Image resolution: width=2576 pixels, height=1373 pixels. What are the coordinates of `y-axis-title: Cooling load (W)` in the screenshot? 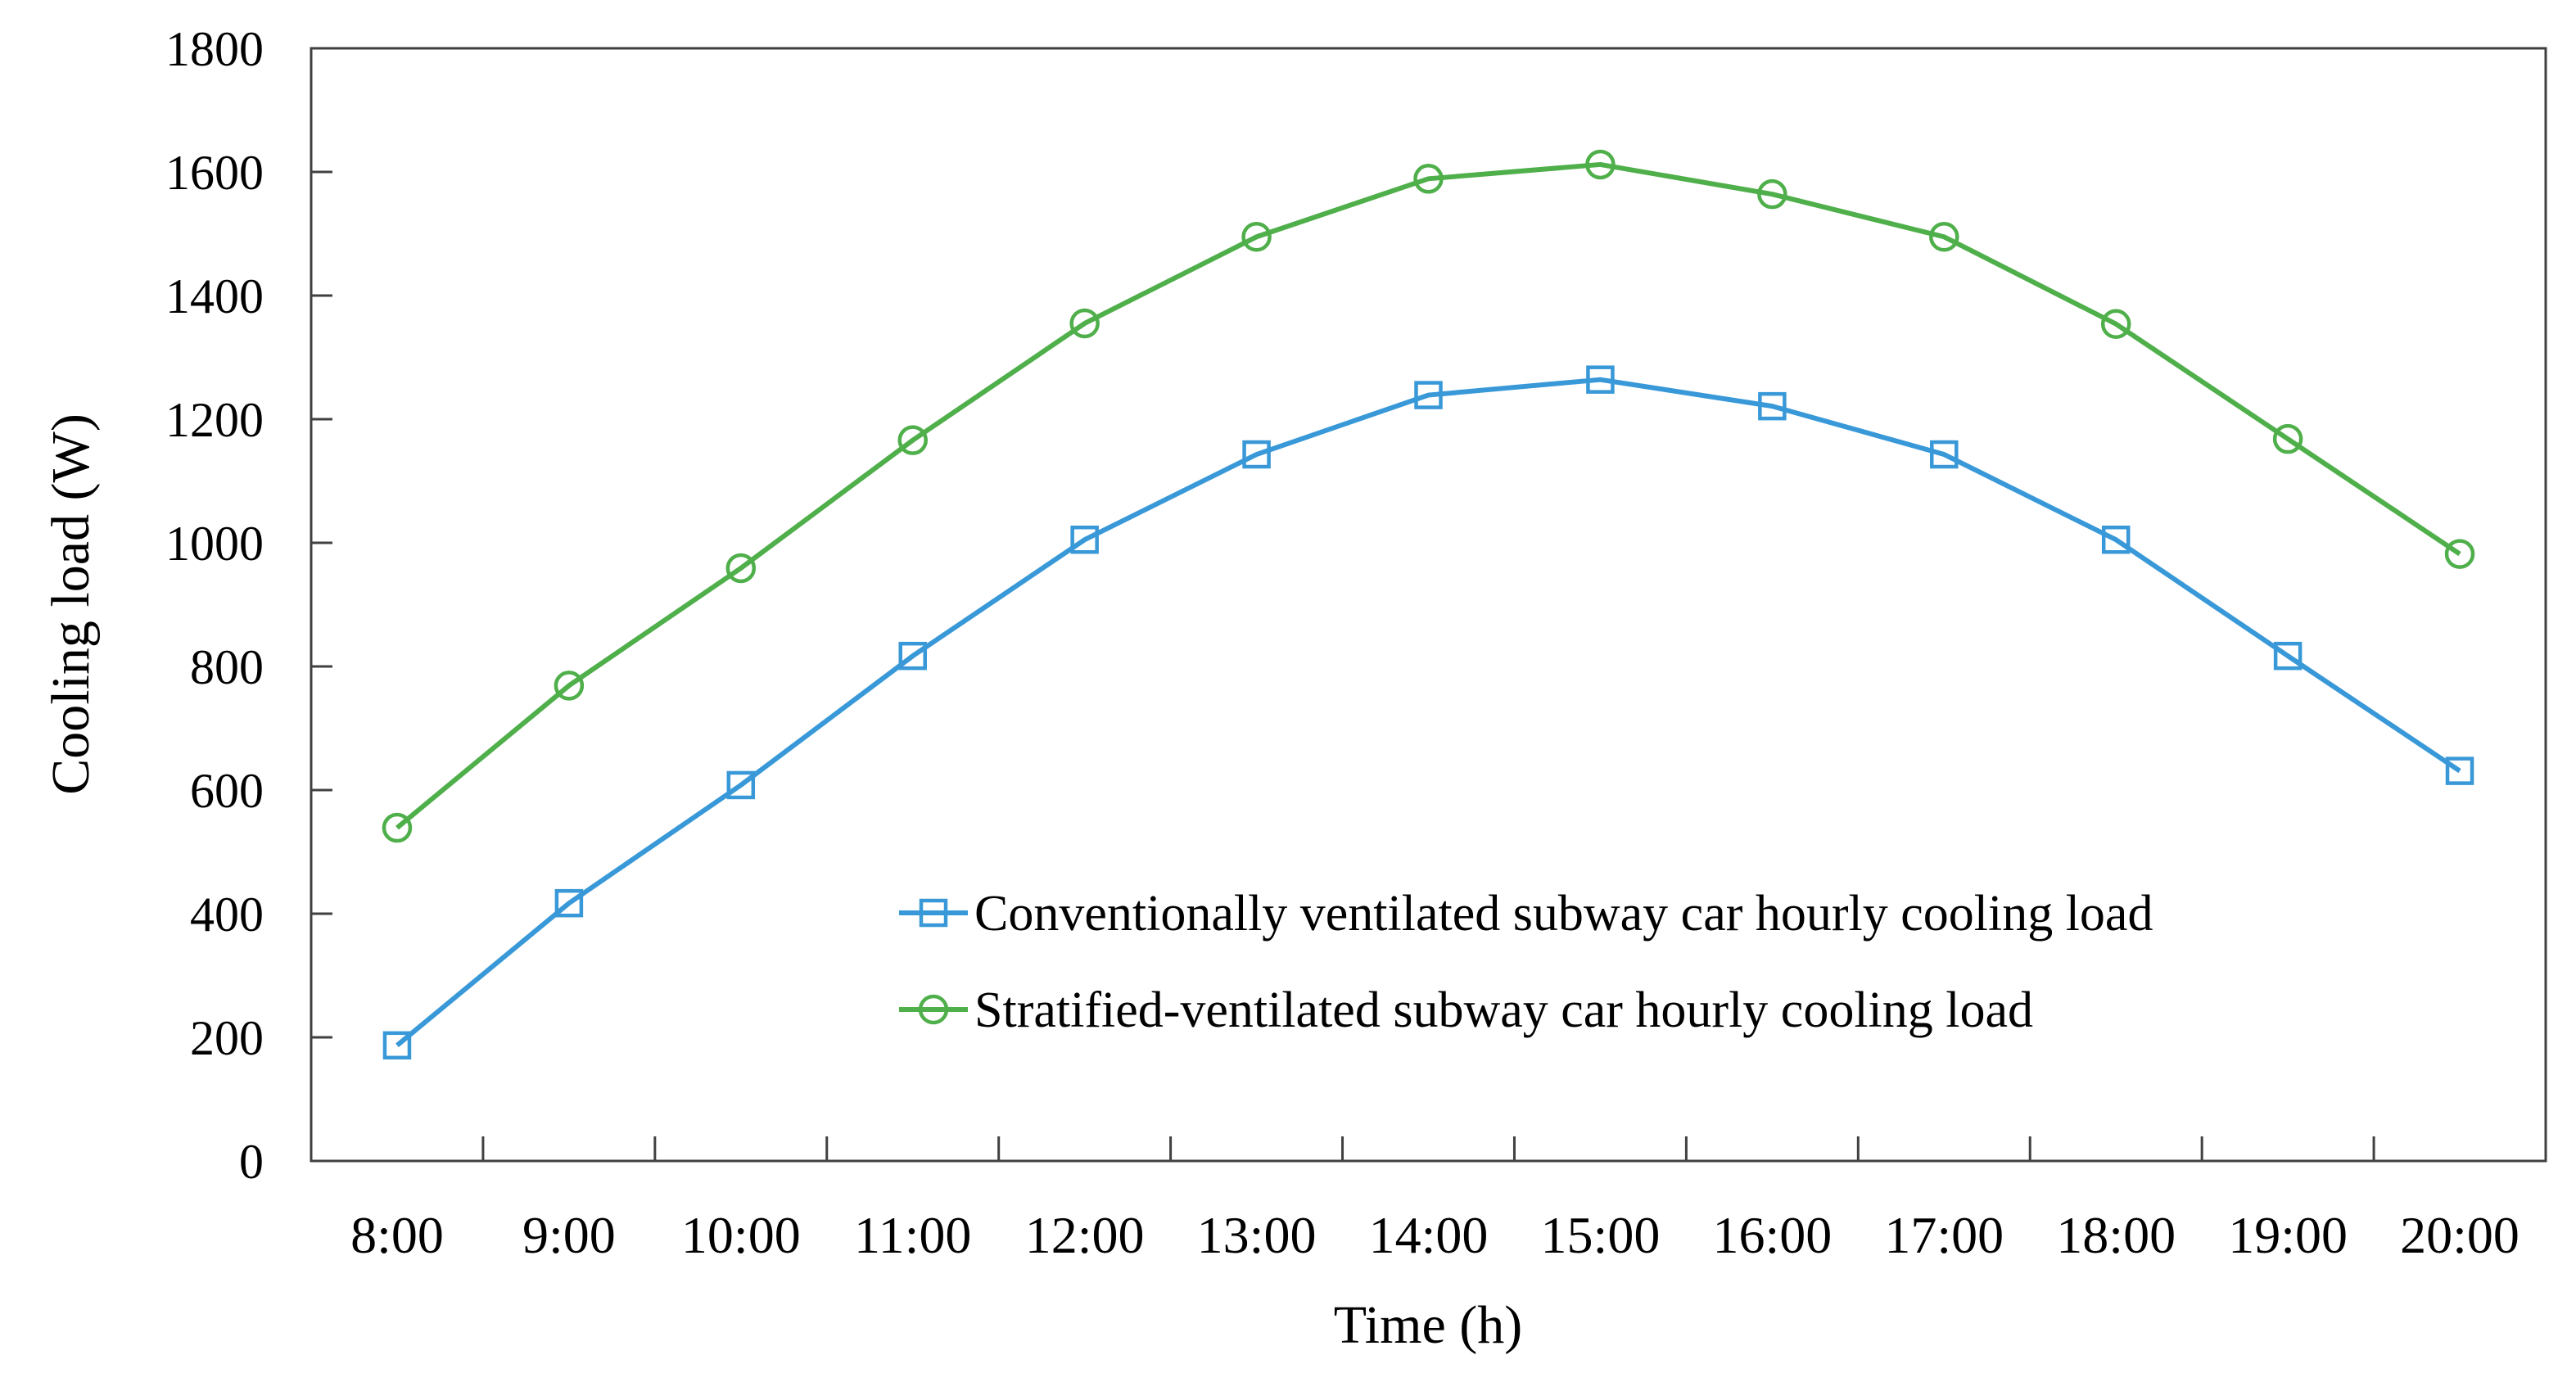 It's located at (71, 604).